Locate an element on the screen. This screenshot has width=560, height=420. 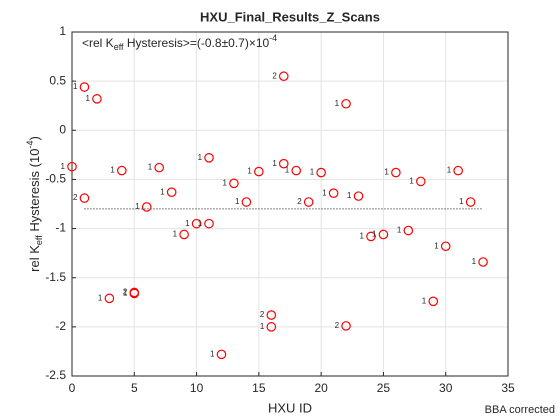
x-axis-label: HXU ID is located at coordinates (290, 407).